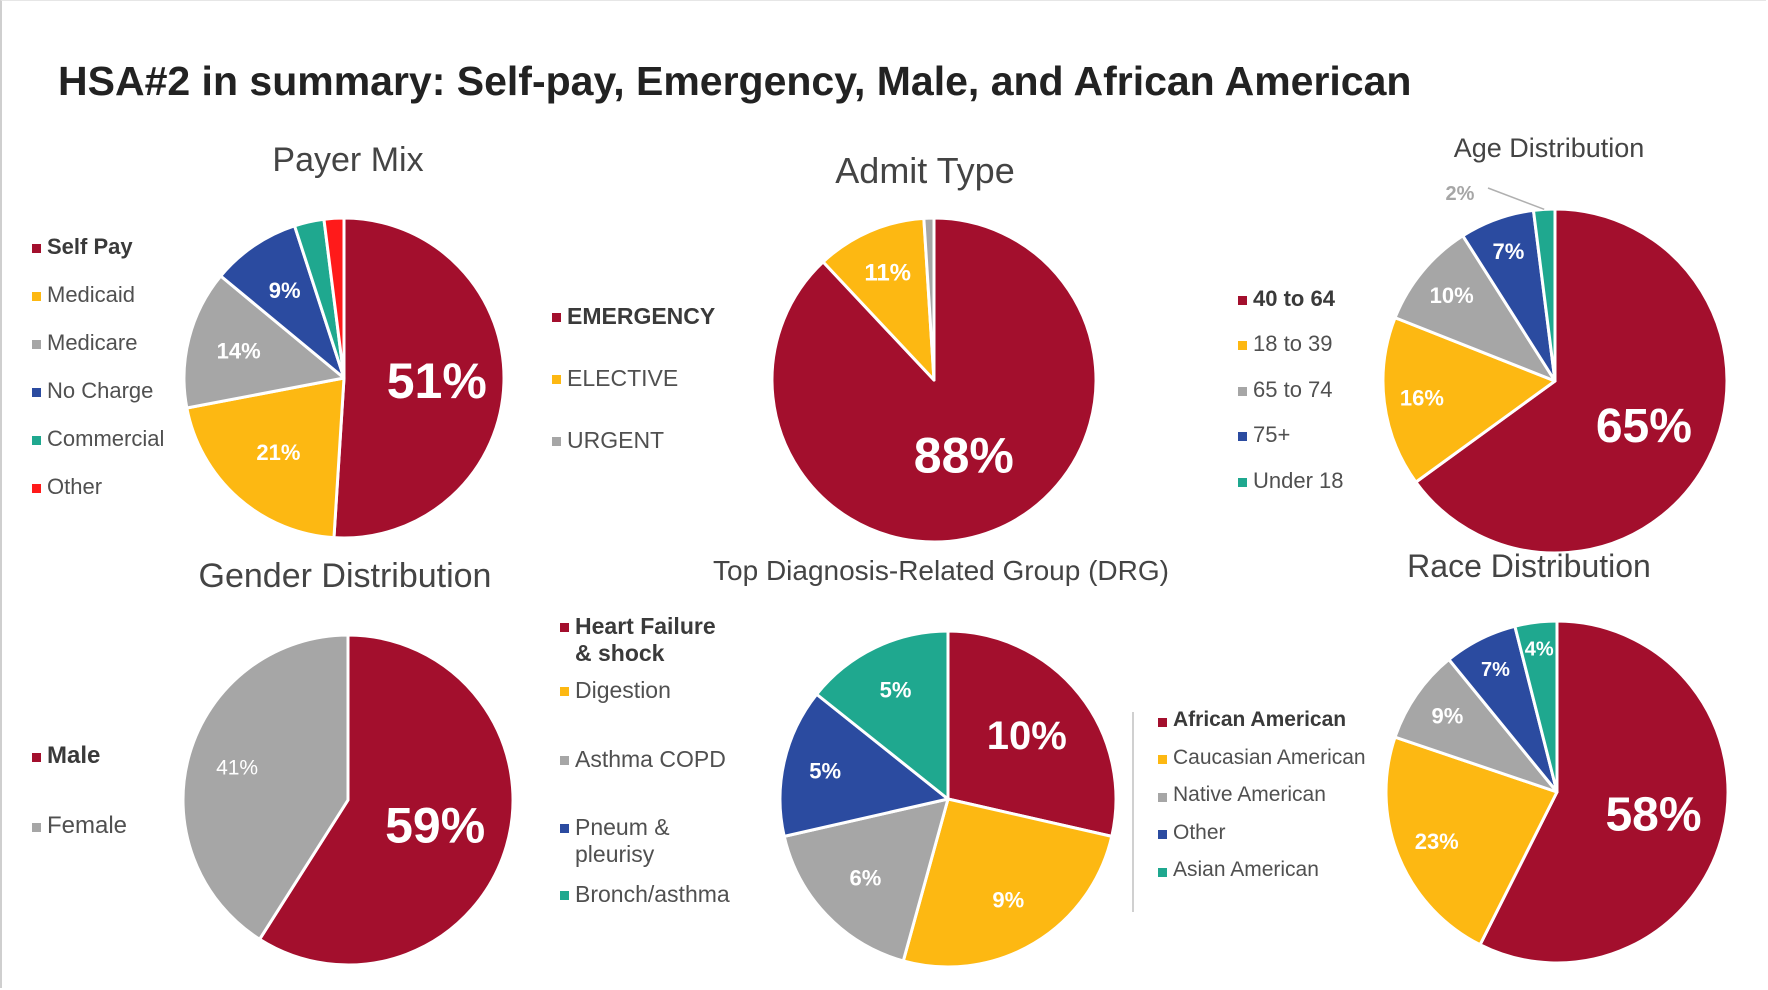 The width and height of the screenshot is (1768, 990). I want to click on age-legend-item: Under 18, so click(1291, 481).